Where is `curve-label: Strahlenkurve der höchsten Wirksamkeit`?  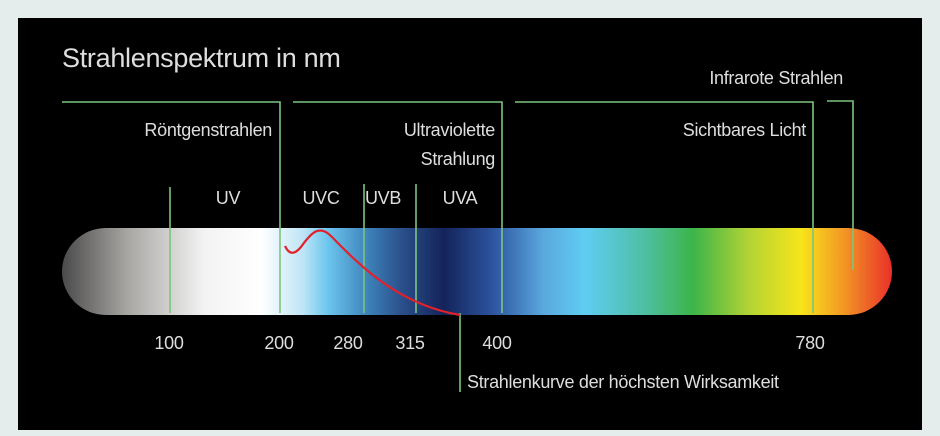
curve-label: Strahlenkurve der höchsten Wirksamkeit is located at coordinates (623, 382).